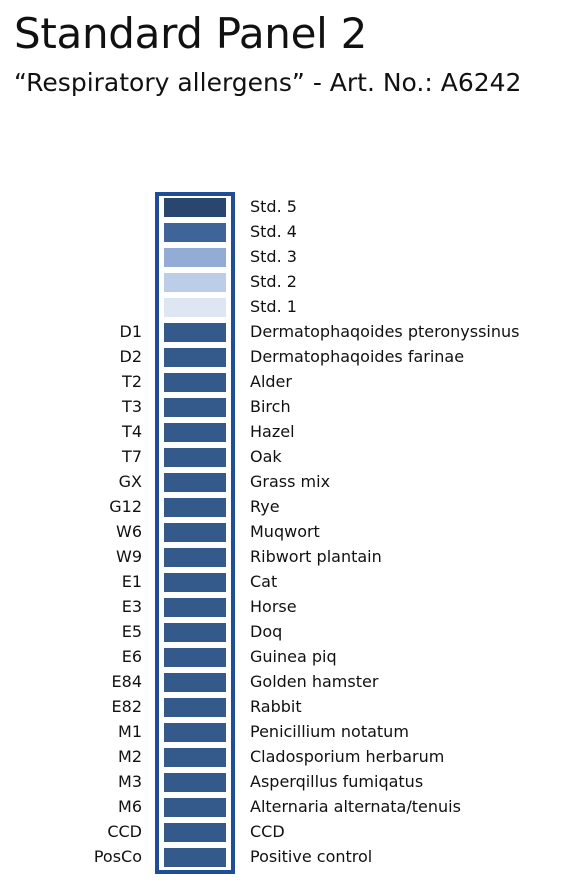 This screenshot has width=583, height=882. Describe the element at coordinates (273, 256) in the screenshot. I see `allergen-label: Std. 3` at that location.